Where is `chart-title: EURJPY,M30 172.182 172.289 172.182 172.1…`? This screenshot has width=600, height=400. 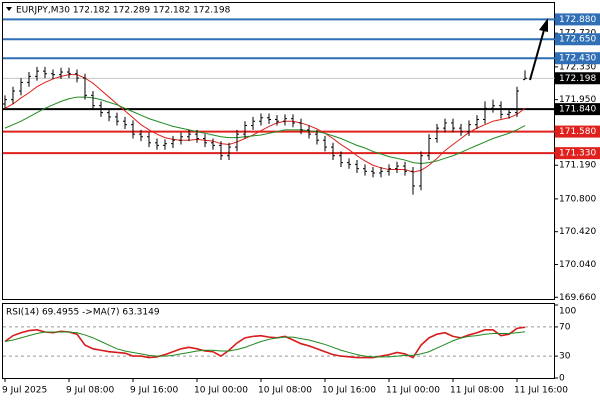
chart-title: EURJPY,M30 172.182 172.289 172.182 172.1… is located at coordinates (123, 11).